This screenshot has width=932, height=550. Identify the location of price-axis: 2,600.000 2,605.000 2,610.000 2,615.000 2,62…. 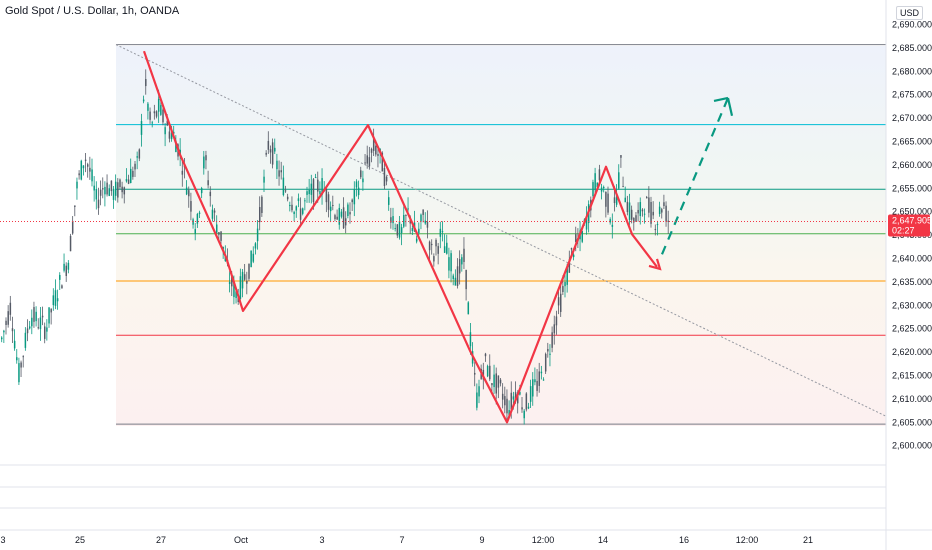
(912, 235).